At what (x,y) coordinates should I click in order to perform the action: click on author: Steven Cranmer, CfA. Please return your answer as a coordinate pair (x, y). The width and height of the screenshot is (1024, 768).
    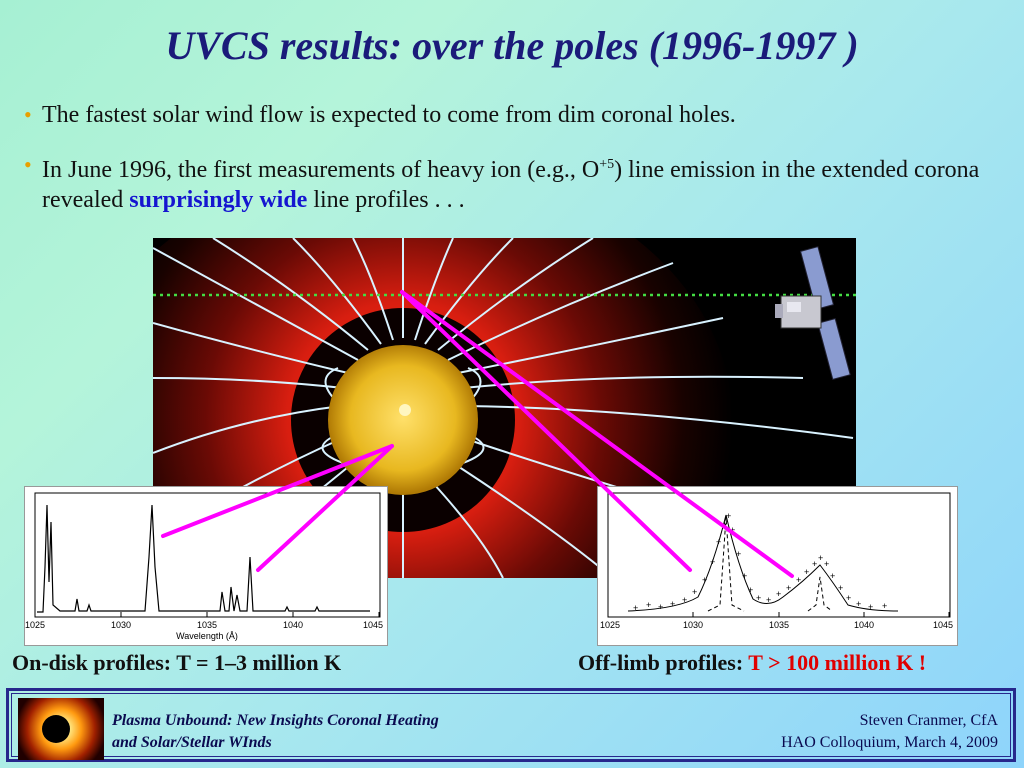
    Looking at the image, I should click on (928, 720).